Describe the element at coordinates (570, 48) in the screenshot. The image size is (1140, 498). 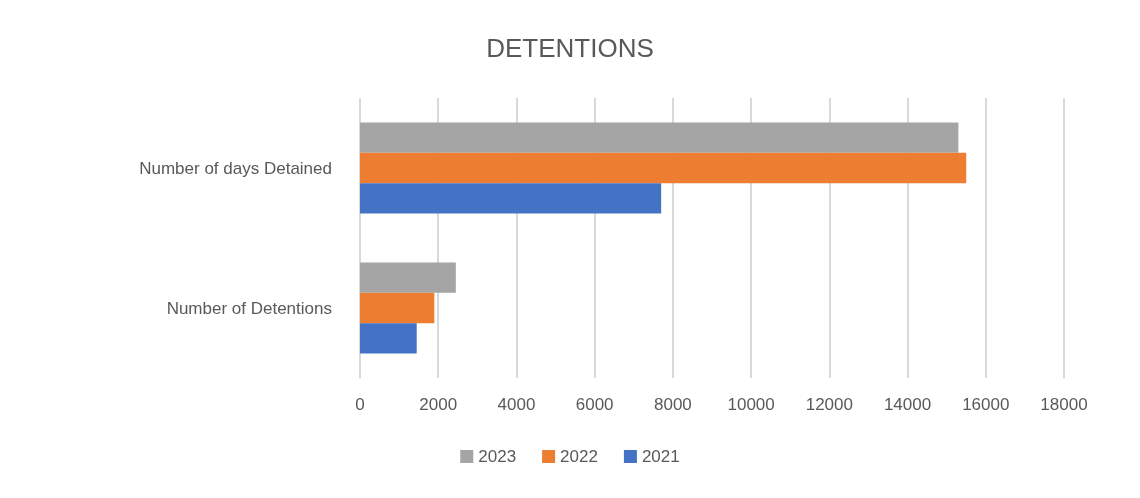
I see `chart-title: DETENTIONS` at that location.